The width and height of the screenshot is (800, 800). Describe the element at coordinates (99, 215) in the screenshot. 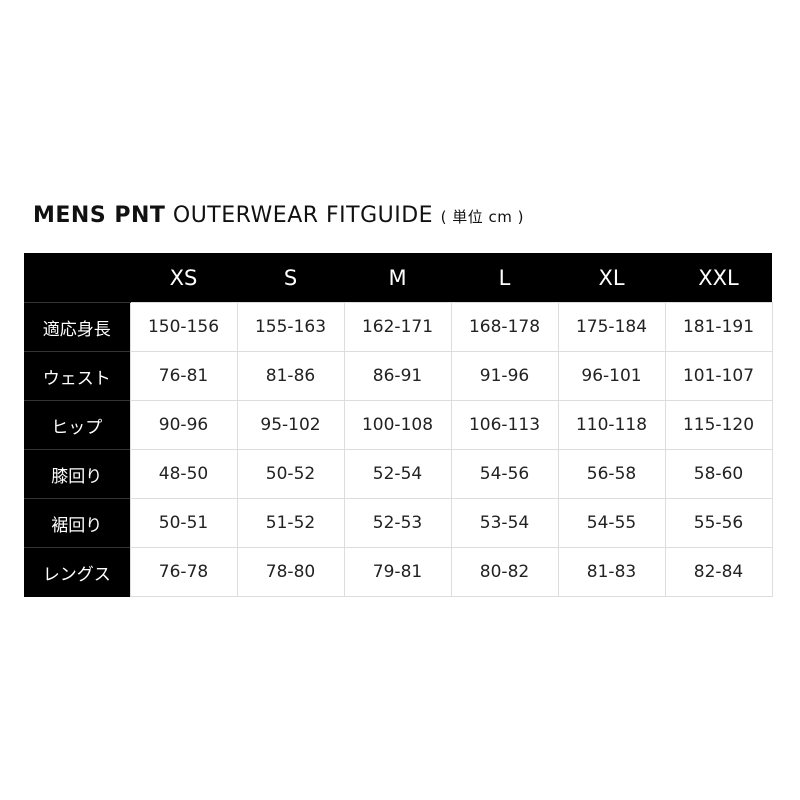

I see `title-bold: MENS PNT` at that location.